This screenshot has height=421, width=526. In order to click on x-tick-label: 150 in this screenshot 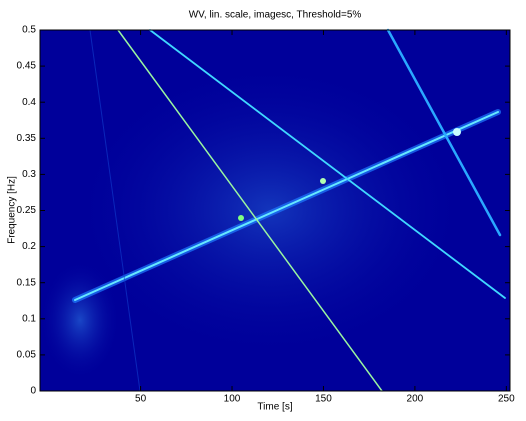, I will do `click(323, 399)`.